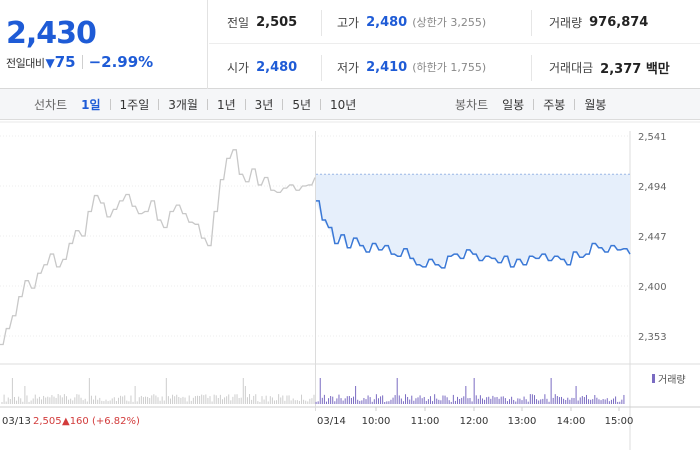 The width and height of the screenshot is (700, 450). What do you see at coordinates (425, 421) in the screenshot?
I see `x-tick-label: 11:00` at bounding box center [425, 421].